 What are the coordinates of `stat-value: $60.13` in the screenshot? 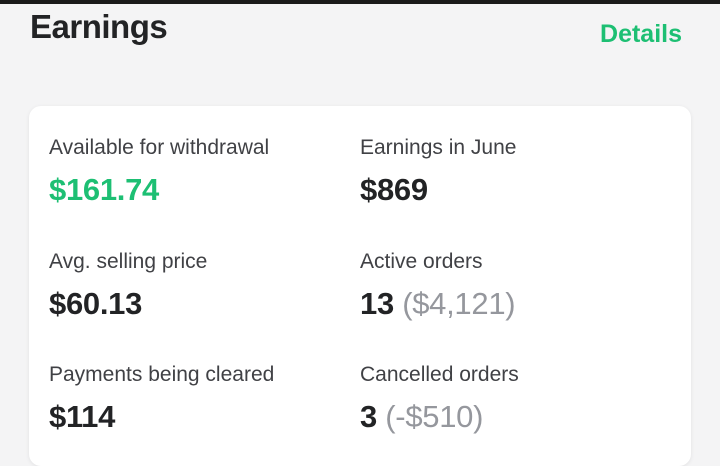 It's located at (96, 303).